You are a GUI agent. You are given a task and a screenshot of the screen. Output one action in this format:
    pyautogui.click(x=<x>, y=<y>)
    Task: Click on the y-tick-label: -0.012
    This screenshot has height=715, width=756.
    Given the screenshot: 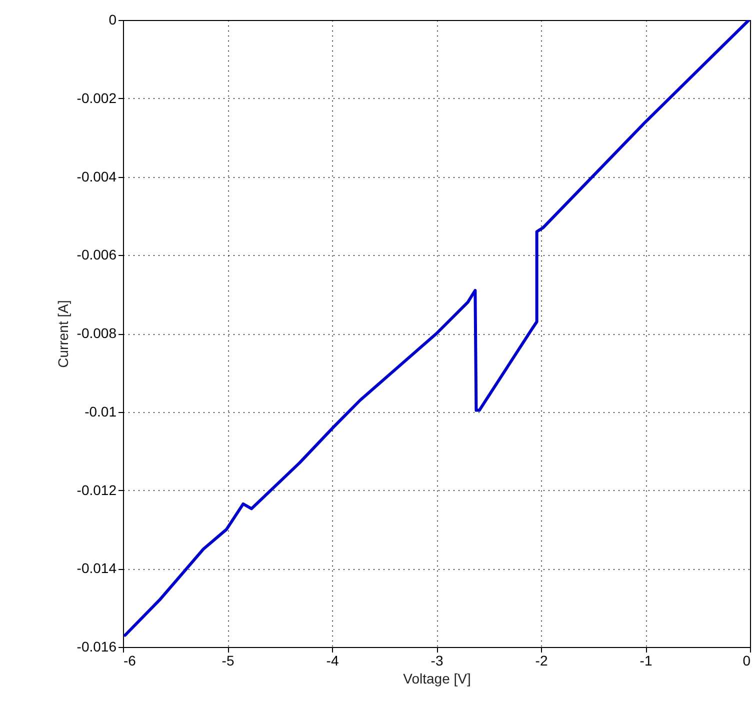 What is the action you would take?
    pyautogui.click(x=96, y=490)
    